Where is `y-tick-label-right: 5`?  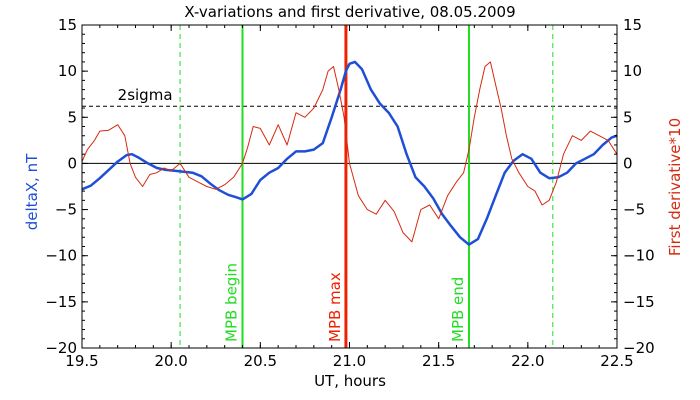 y-tick-label-right: 5 is located at coordinates (628, 117).